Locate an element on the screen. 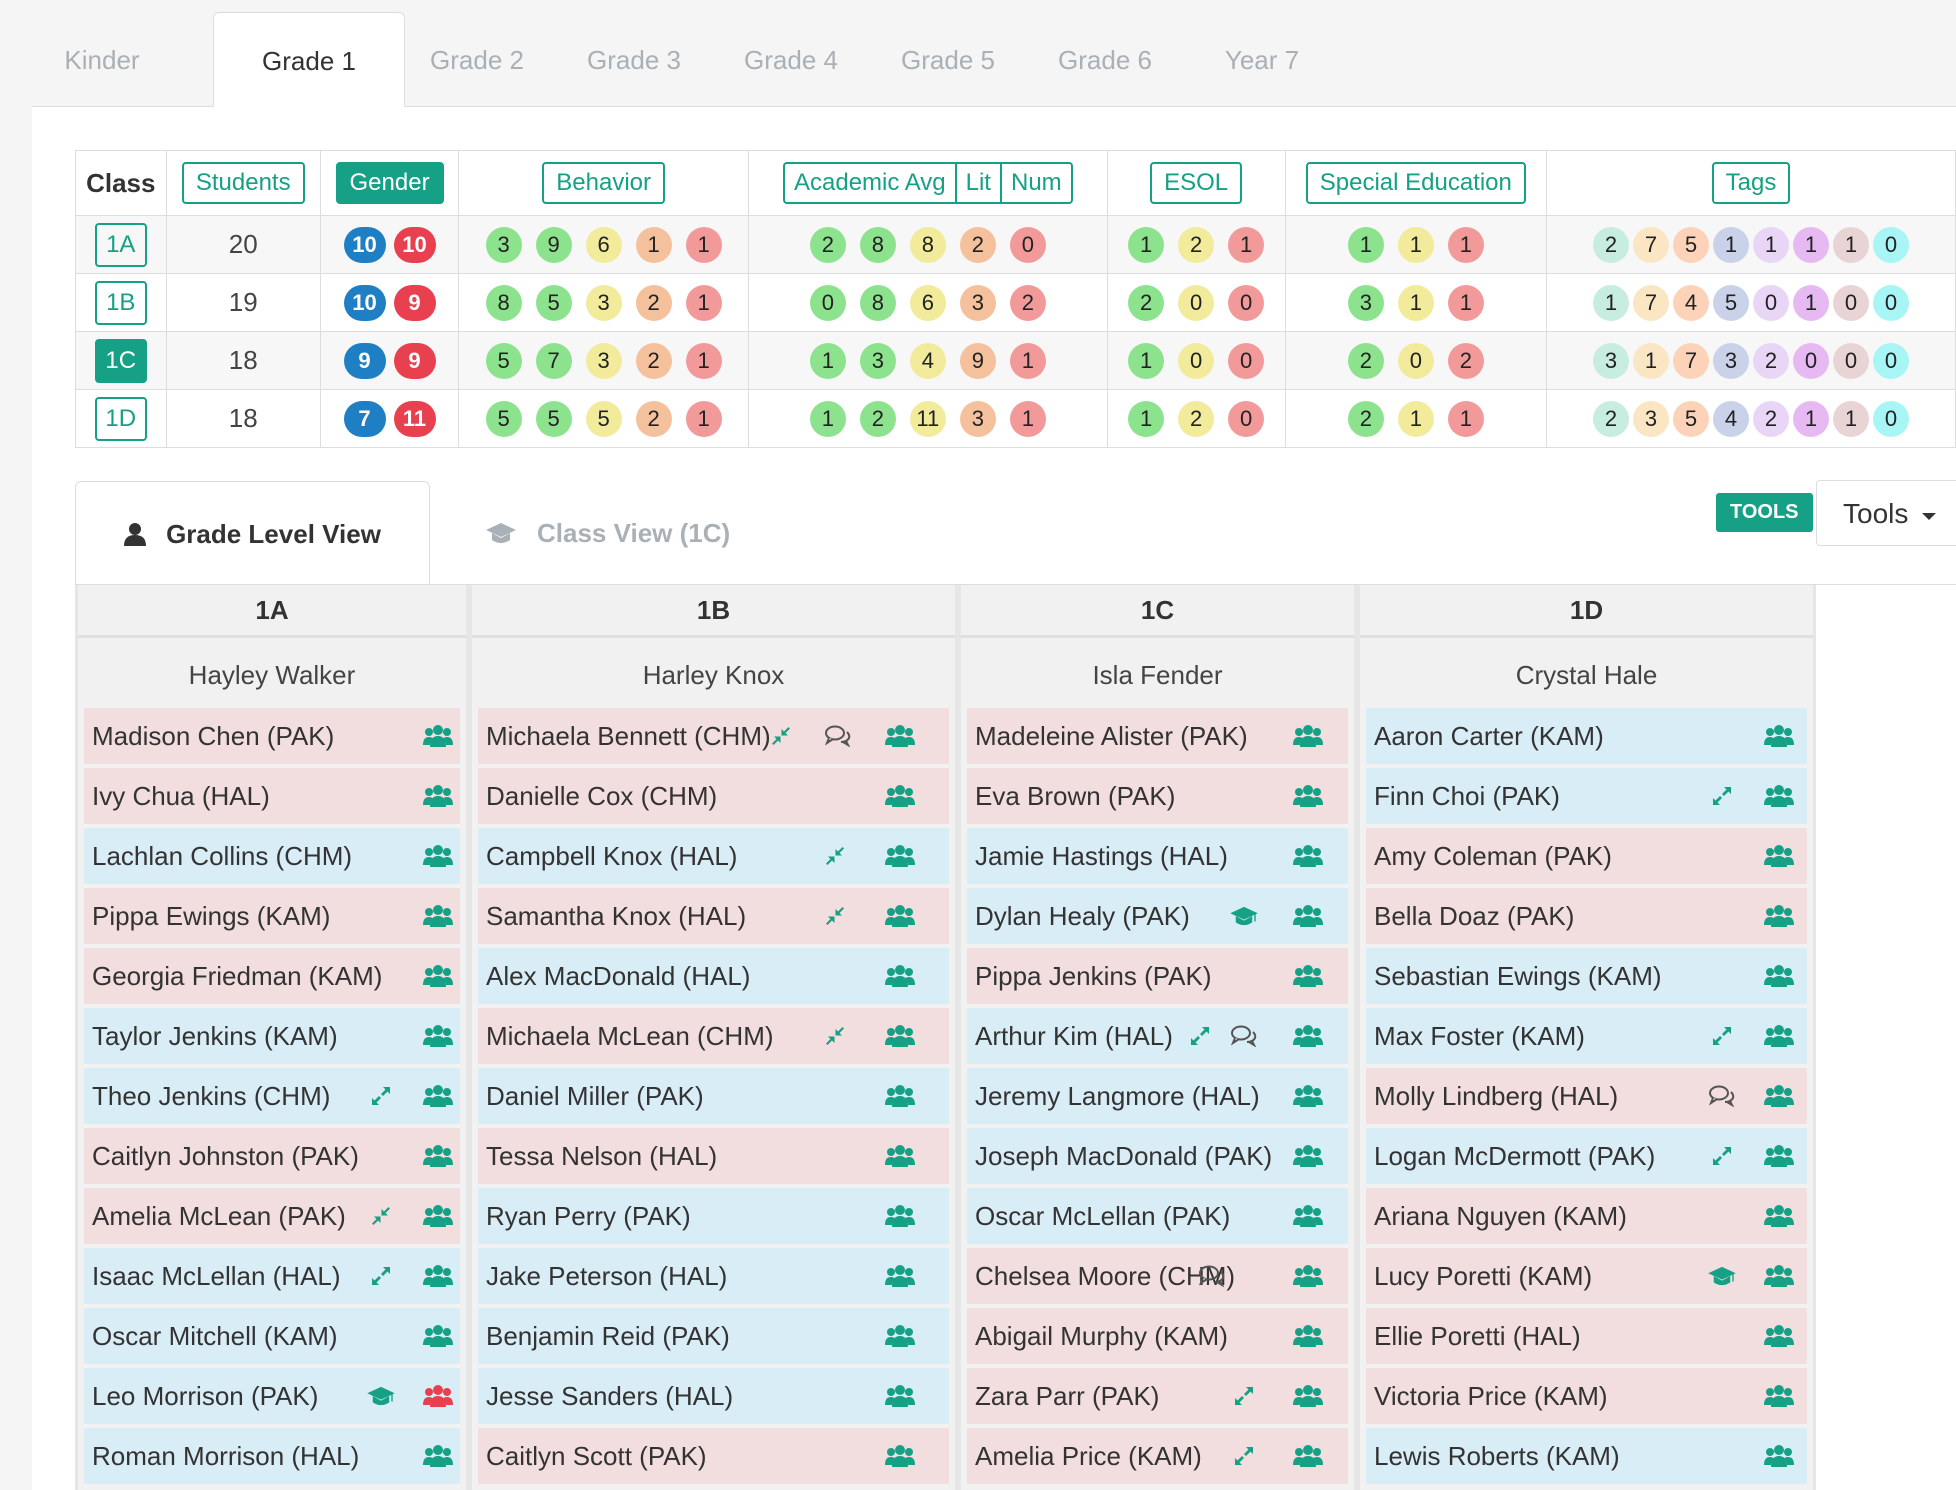 The width and height of the screenshot is (1956, 1490). student-card: Eva Brown (PAK) is located at coordinates (1157, 796).